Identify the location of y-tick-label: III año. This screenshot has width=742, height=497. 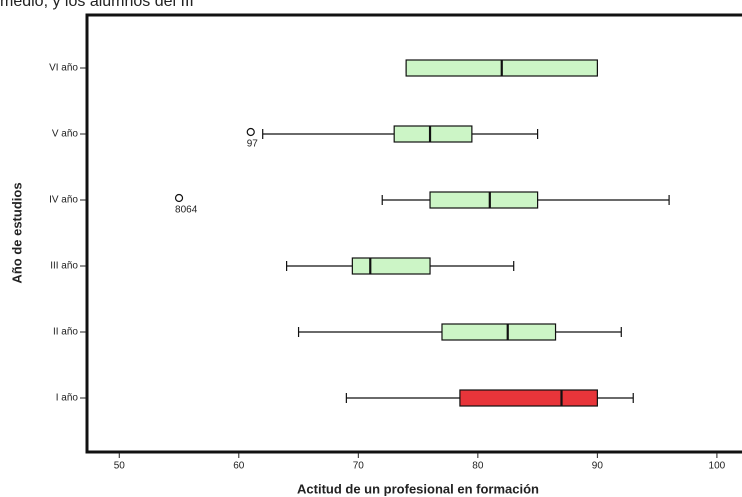
(64, 266).